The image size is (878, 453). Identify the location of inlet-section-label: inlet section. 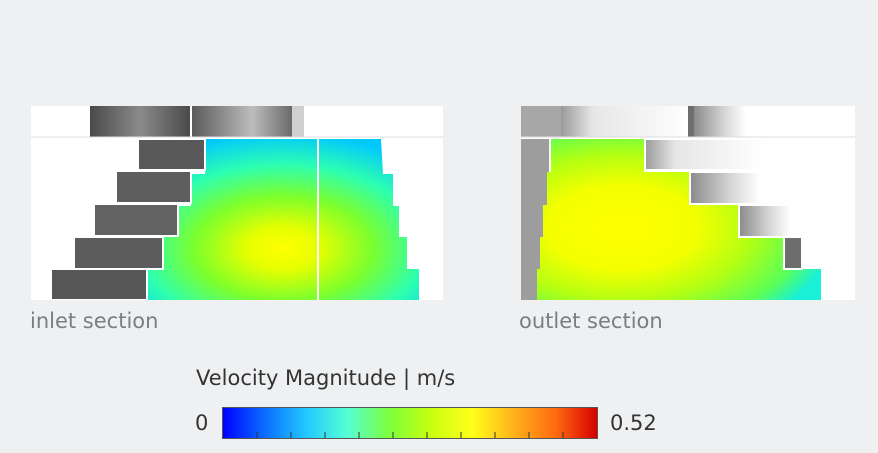
(94, 321).